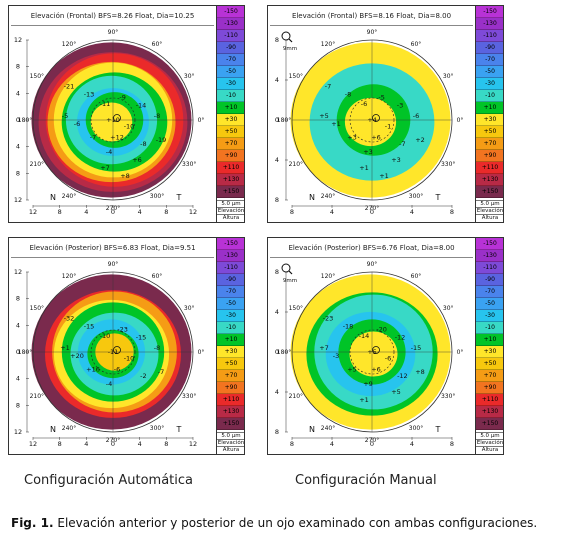 The width and height of the screenshot is (567, 536). I want to click on title-divider, so click(112, 257).